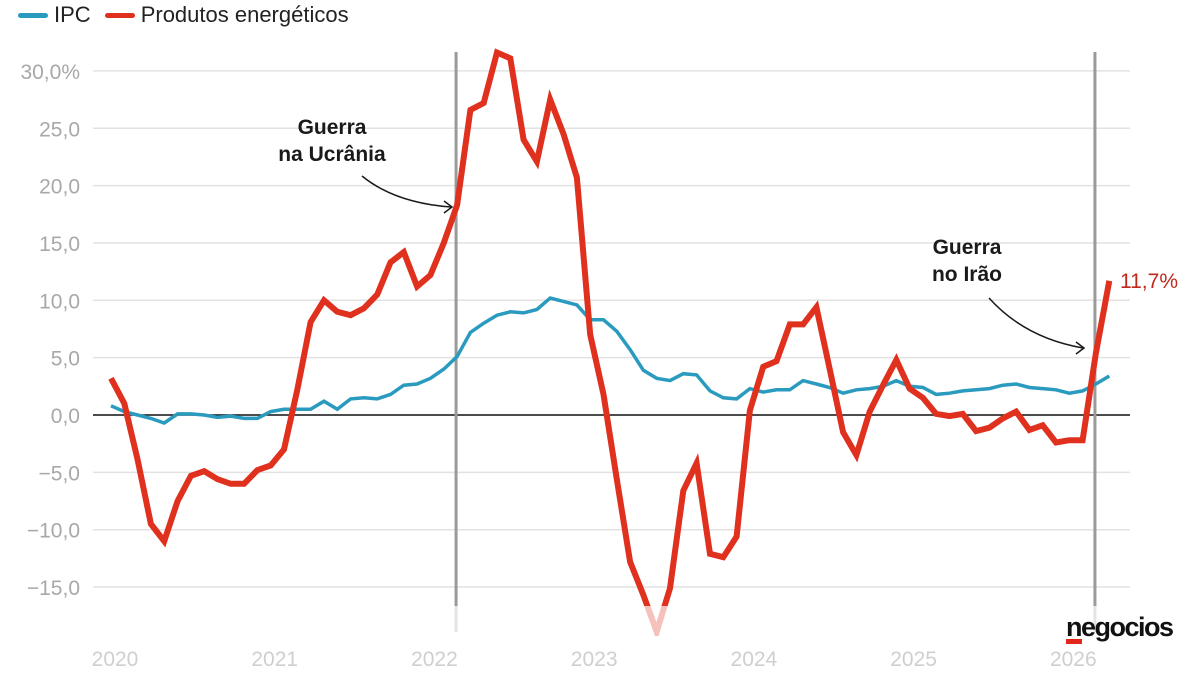 This screenshot has width=1200, height=676. What do you see at coordinates (1149, 281) in the screenshot?
I see `last-value-label: 11,7%` at bounding box center [1149, 281].